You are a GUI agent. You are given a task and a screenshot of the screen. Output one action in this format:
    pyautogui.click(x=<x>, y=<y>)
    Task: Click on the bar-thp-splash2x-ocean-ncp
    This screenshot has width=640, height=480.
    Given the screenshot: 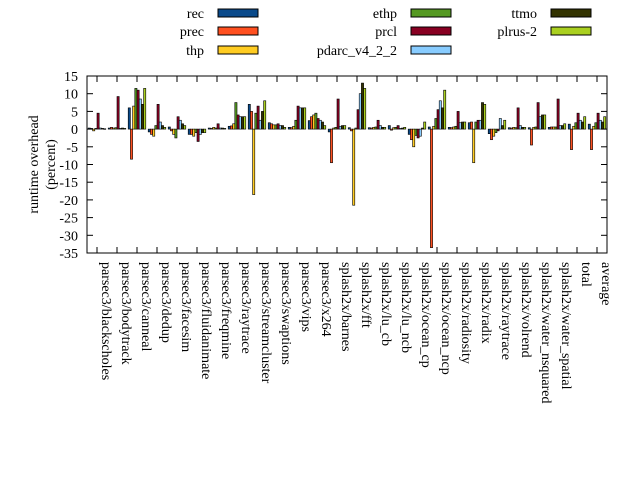 What is the action you would take?
    pyautogui.click(x=434, y=127)
    